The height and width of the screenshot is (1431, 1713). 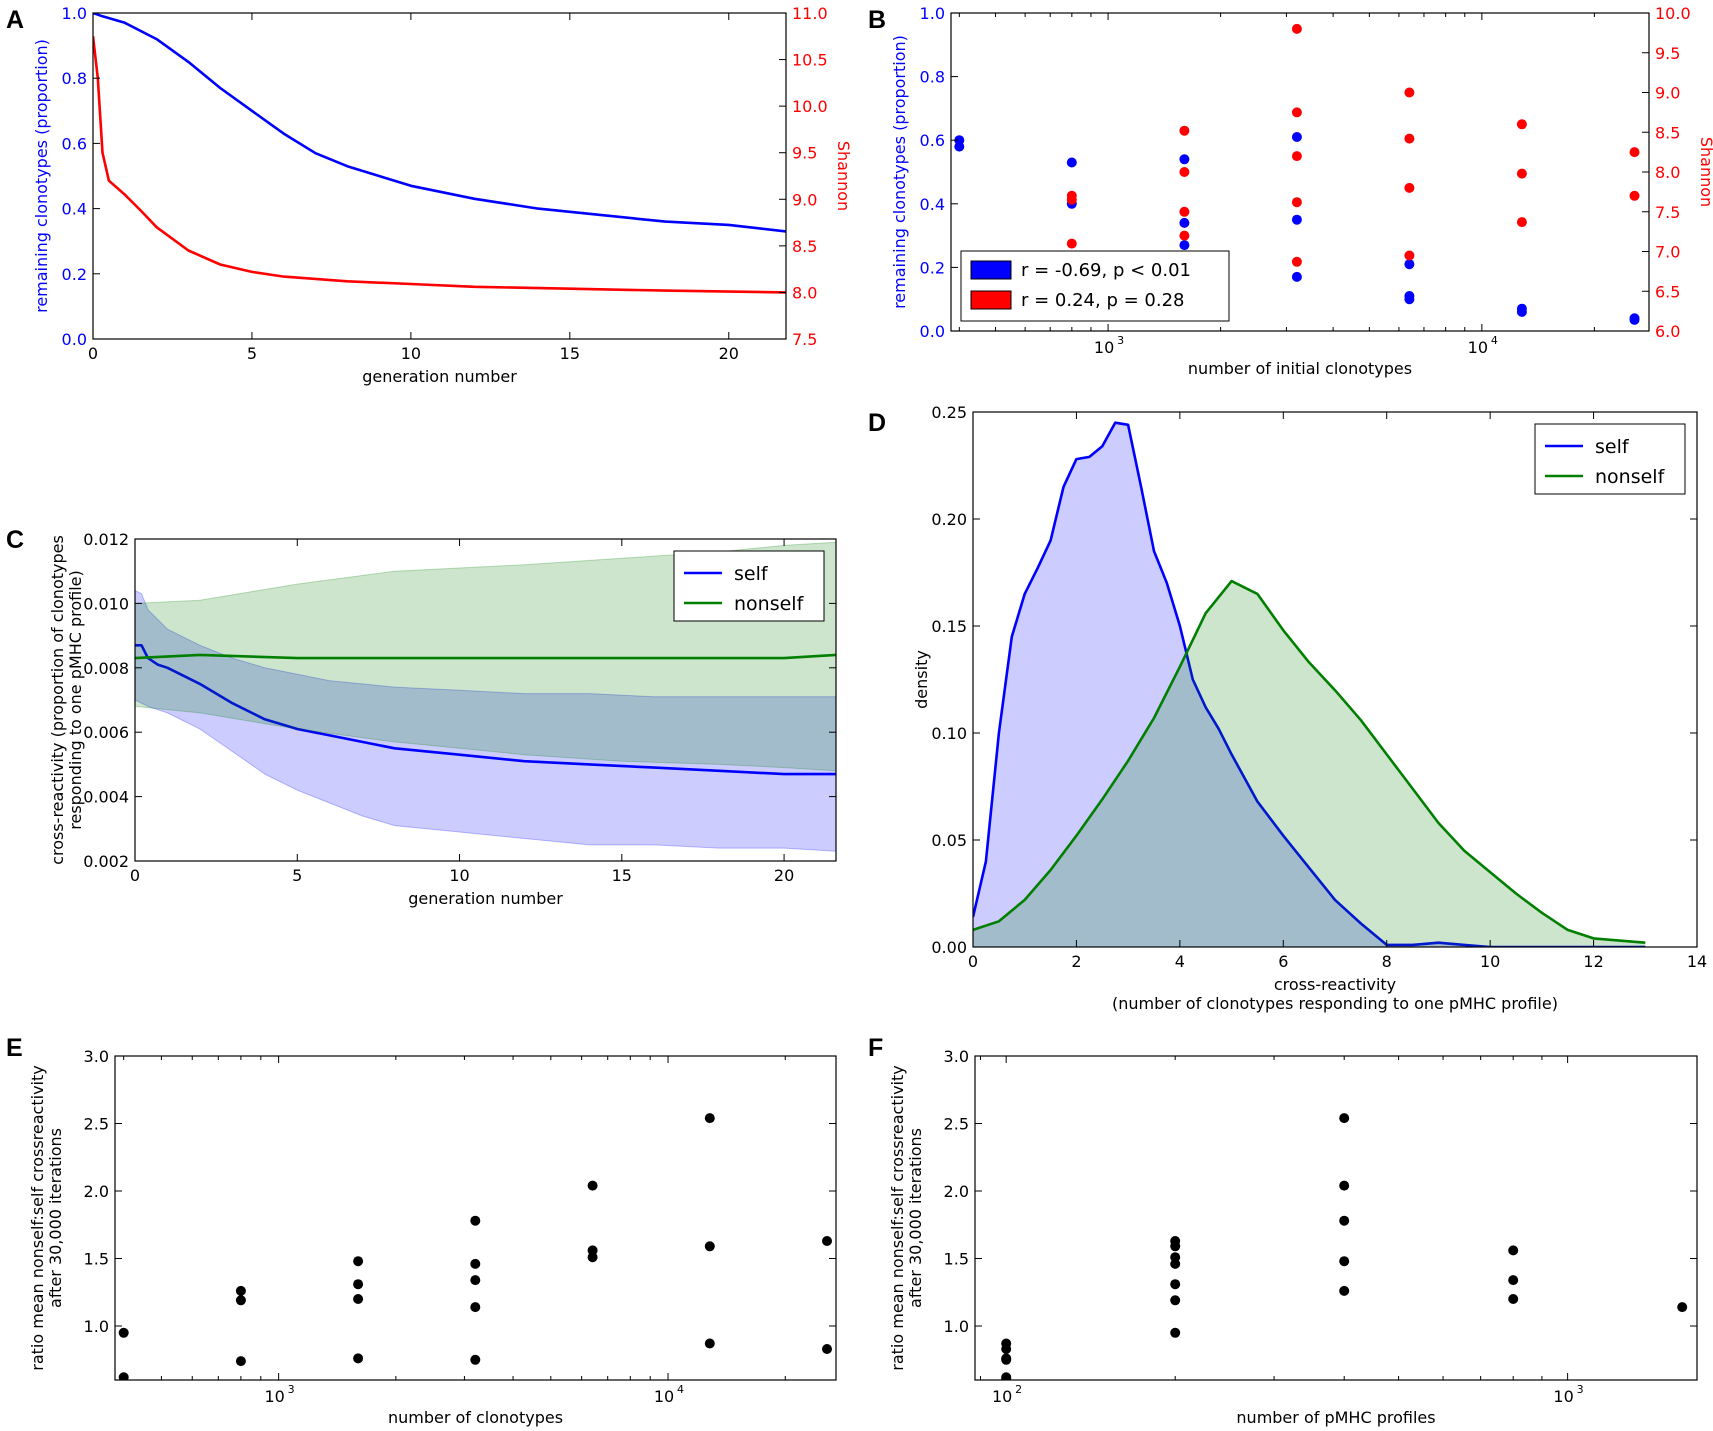 I want to click on series-self-area, so click(x=1309, y=684).